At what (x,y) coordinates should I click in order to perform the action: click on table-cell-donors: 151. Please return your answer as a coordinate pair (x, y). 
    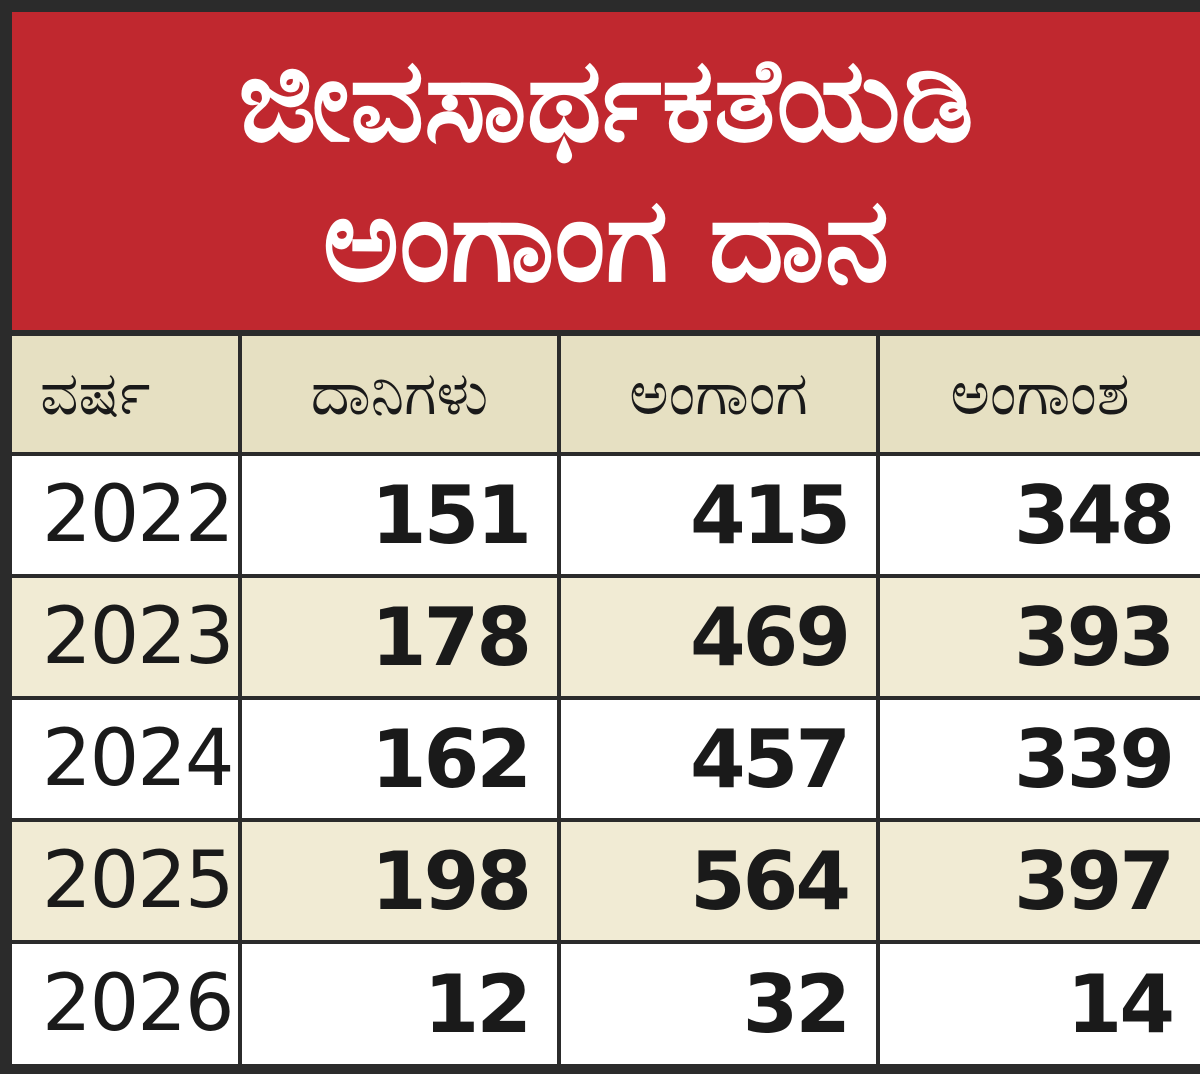
    Looking at the image, I should click on (399, 515).